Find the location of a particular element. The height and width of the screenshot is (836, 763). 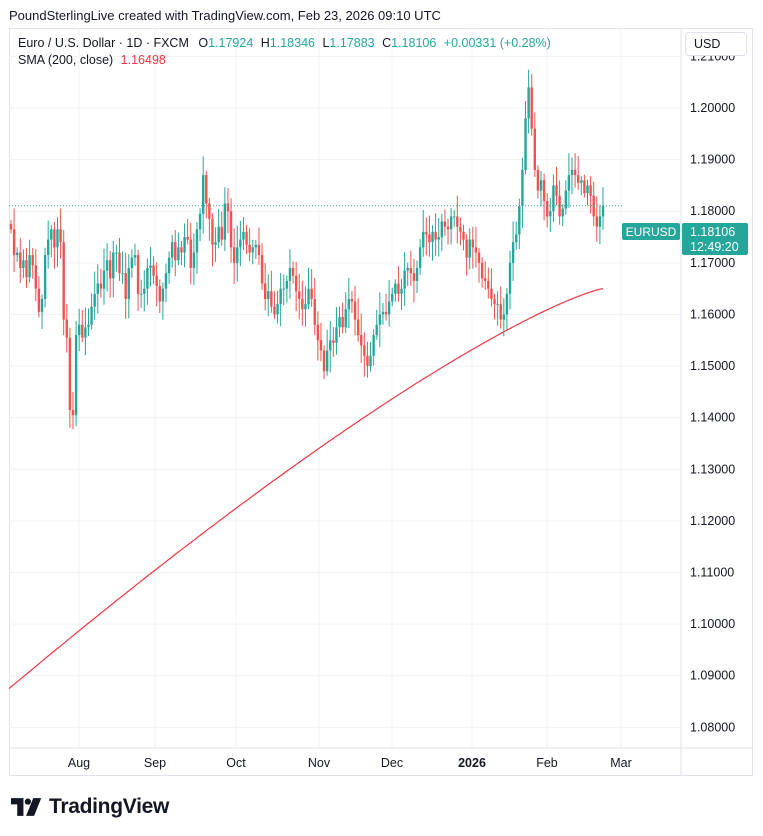

last-price-tag-text: 1.18106 is located at coordinates (712, 232).